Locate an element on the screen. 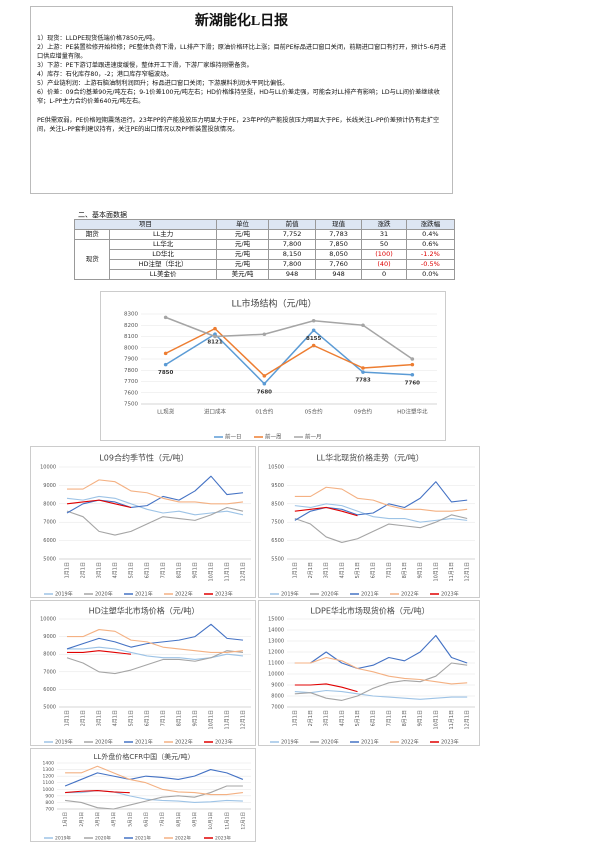 The width and height of the screenshot is (595, 842). y-tick-label: 7500 is located at coordinates (131, 405).